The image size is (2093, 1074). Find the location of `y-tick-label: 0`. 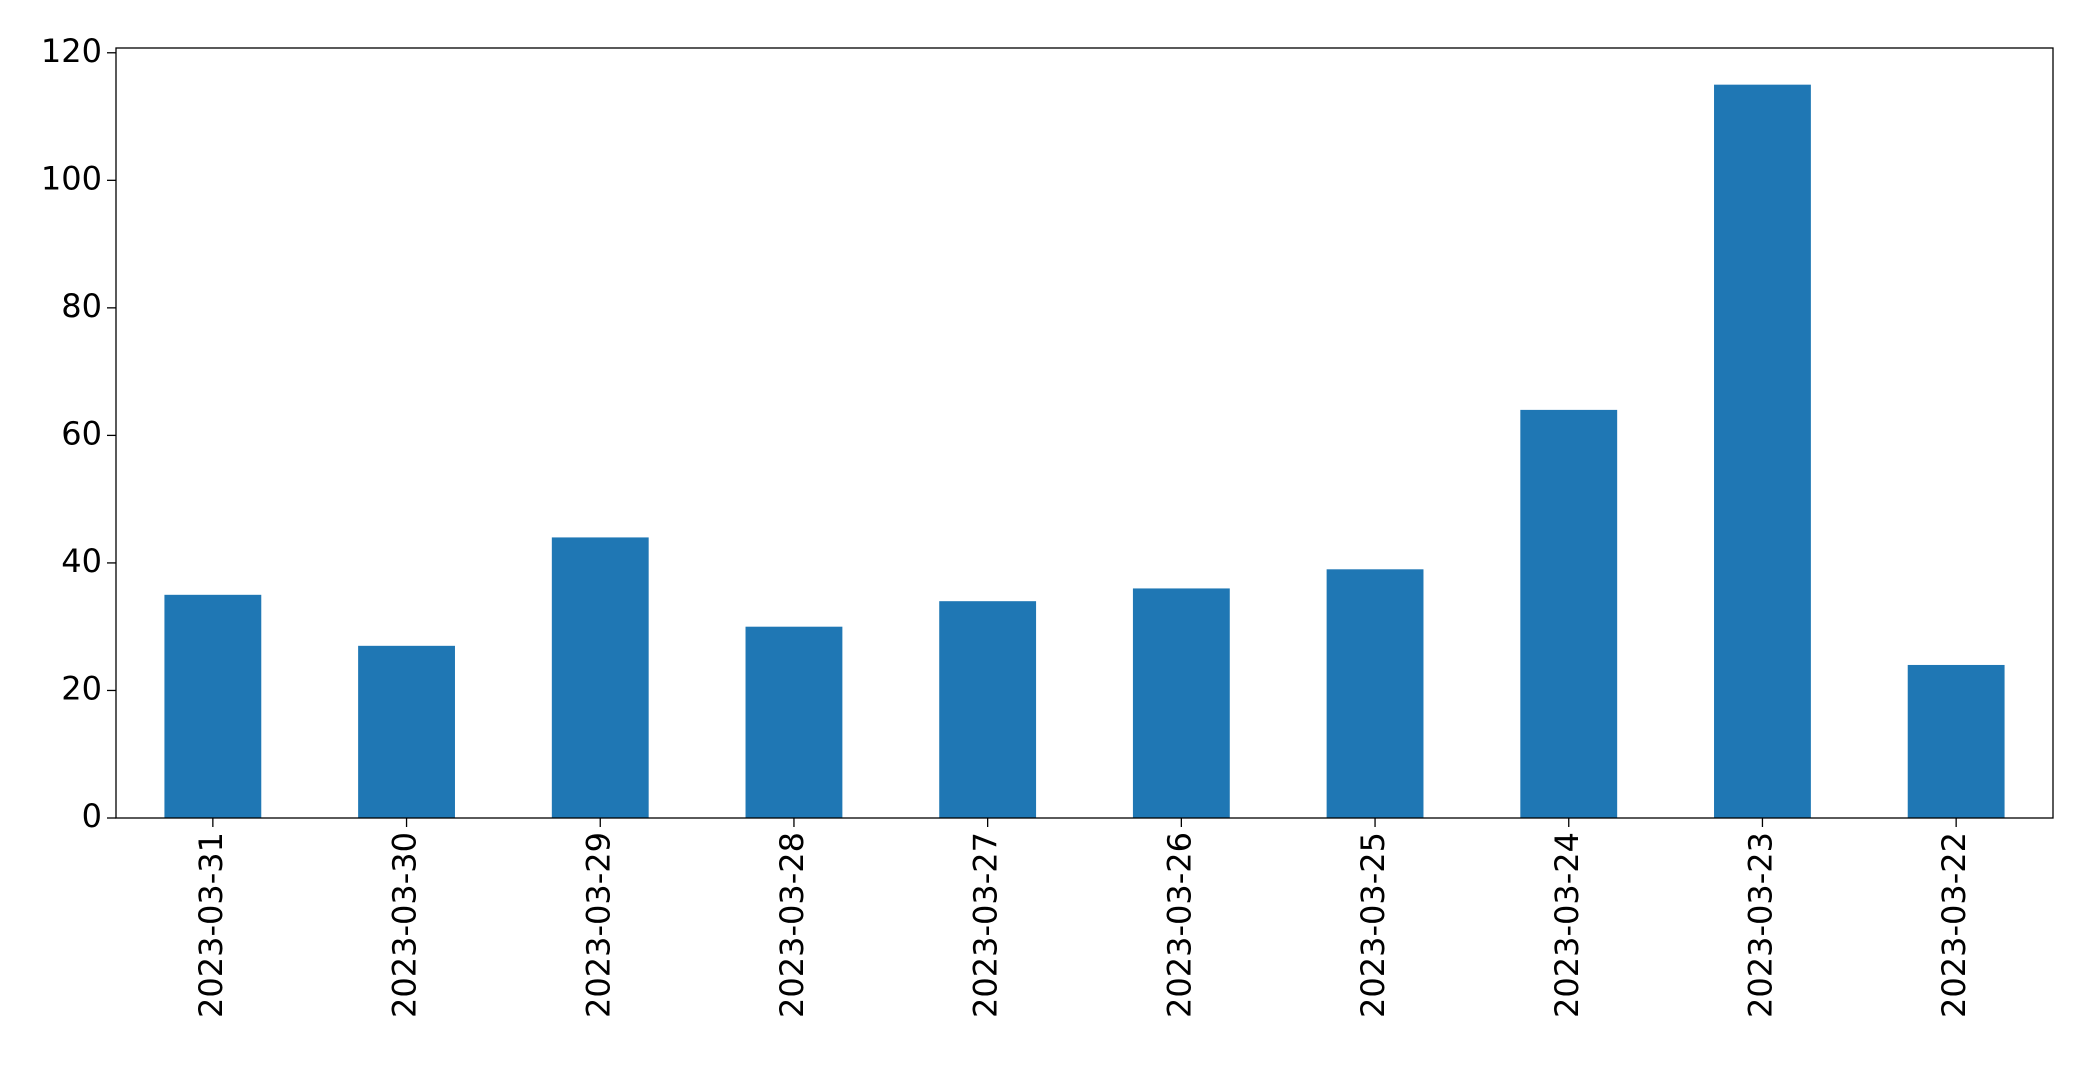

y-tick-label: 0 is located at coordinates (92, 816).